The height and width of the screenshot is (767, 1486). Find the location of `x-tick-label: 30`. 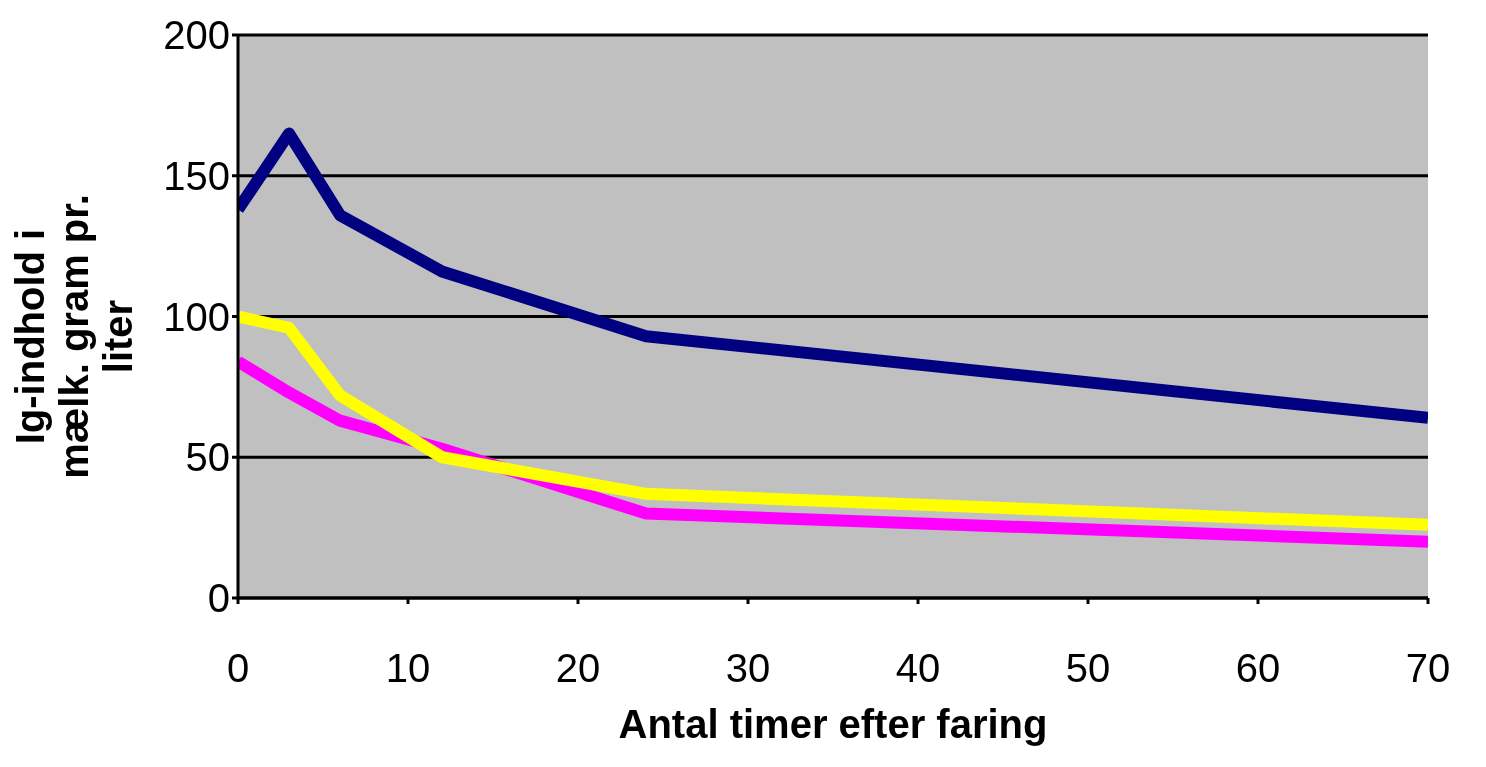

x-tick-label: 30 is located at coordinates (748, 668).